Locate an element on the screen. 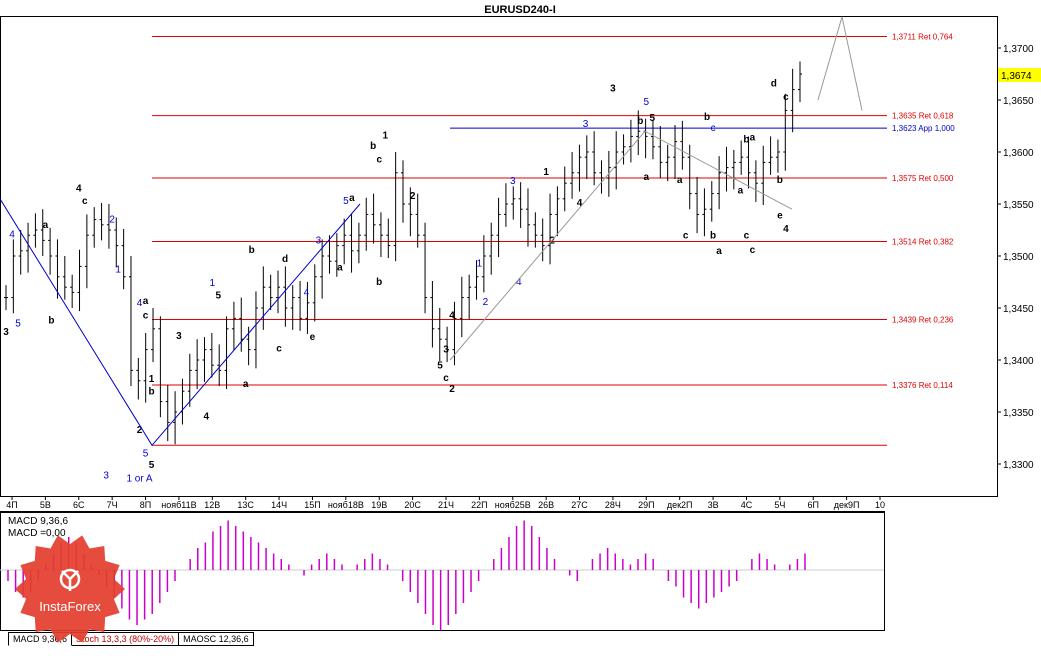 This screenshot has width=1041, height=666. y-tick-label: 1,3500 is located at coordinates (1018, 257).